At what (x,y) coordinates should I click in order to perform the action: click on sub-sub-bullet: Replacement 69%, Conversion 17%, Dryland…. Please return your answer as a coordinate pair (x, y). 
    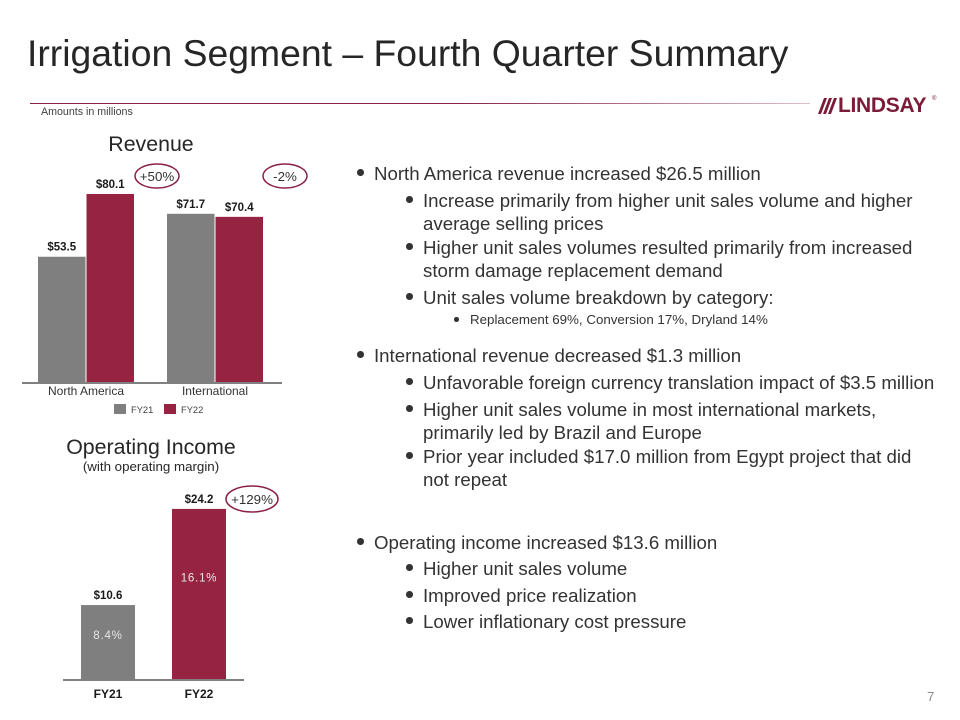
    Looking at the image, I should click on (611, 320).